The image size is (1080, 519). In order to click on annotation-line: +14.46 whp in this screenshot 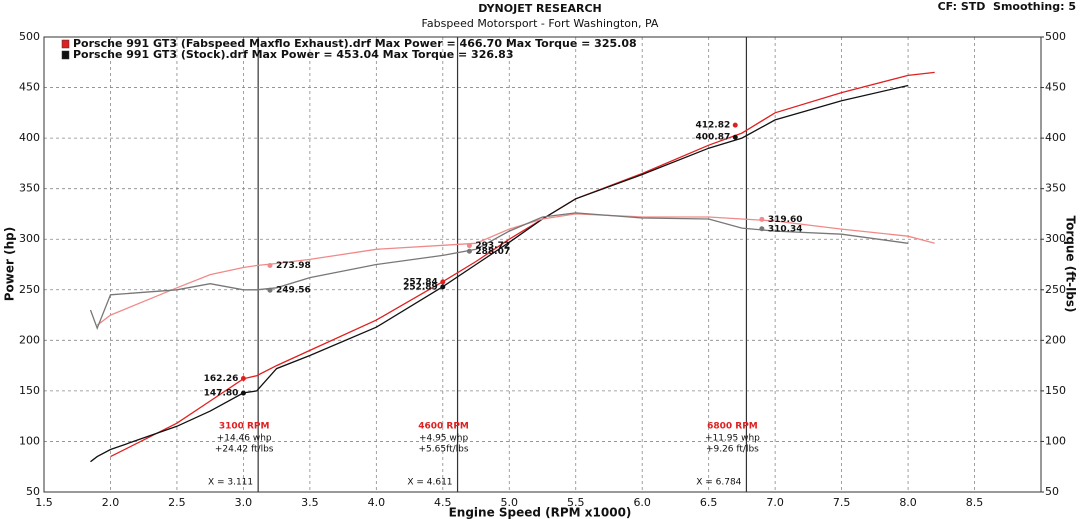, I will do `click(244, 439)`.